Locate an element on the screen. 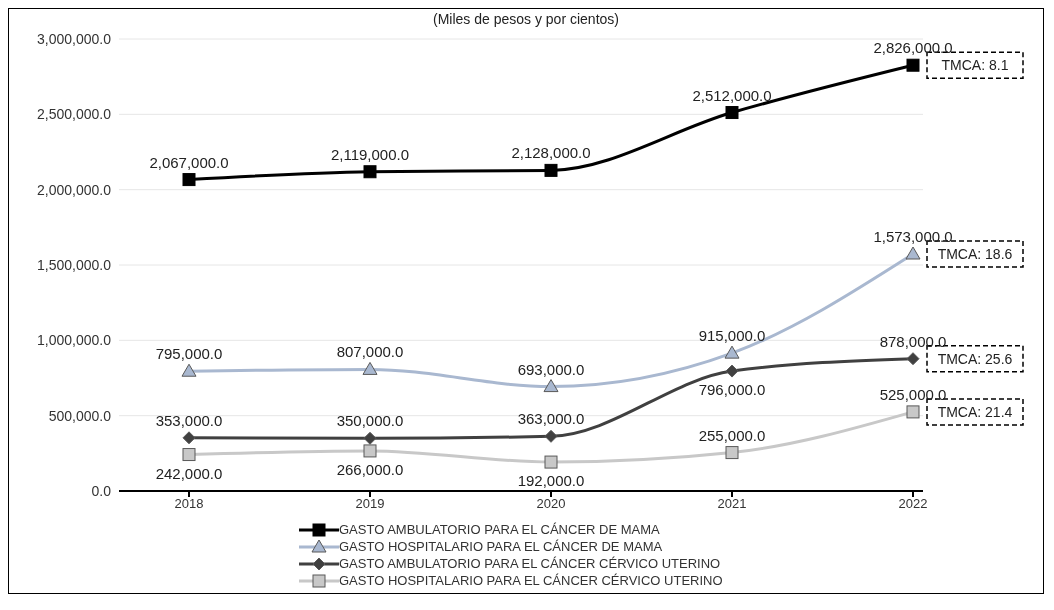 The height and width of the screenshot is (610, 1054). data-label: 878,000.0 is located at coordinates (913, 341).